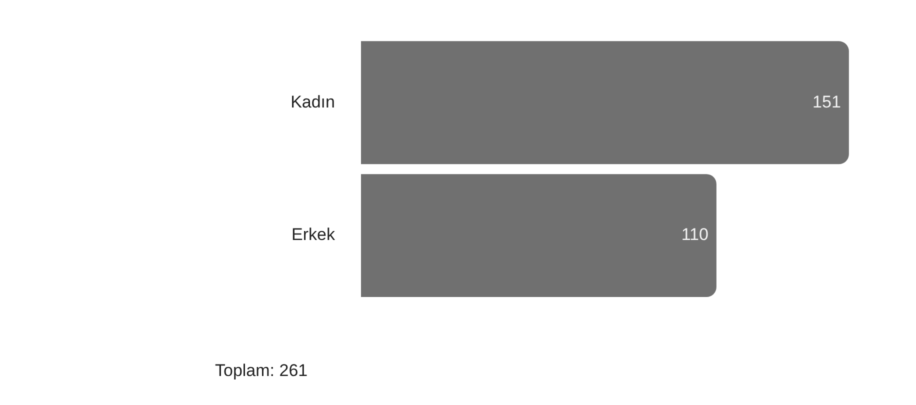 Image resolution: width=916 pixels, height=405 pixels. I want to click on y-tick-label: Erkek, so click(314, 234).